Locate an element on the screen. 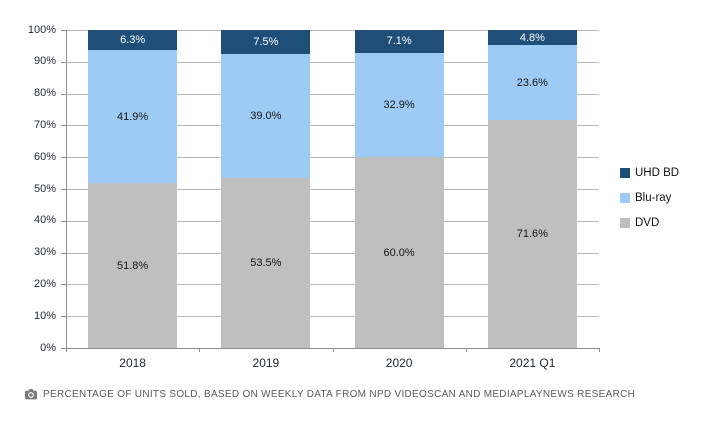  segment-2018-uhd-bd: 6.3% is located at coordinates (133, 40).